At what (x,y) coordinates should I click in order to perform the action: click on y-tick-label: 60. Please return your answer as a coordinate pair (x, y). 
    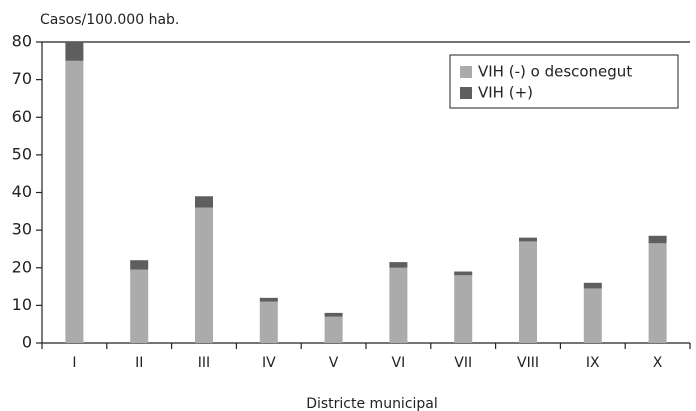
    Looking at the image, I should click on (22, 116).